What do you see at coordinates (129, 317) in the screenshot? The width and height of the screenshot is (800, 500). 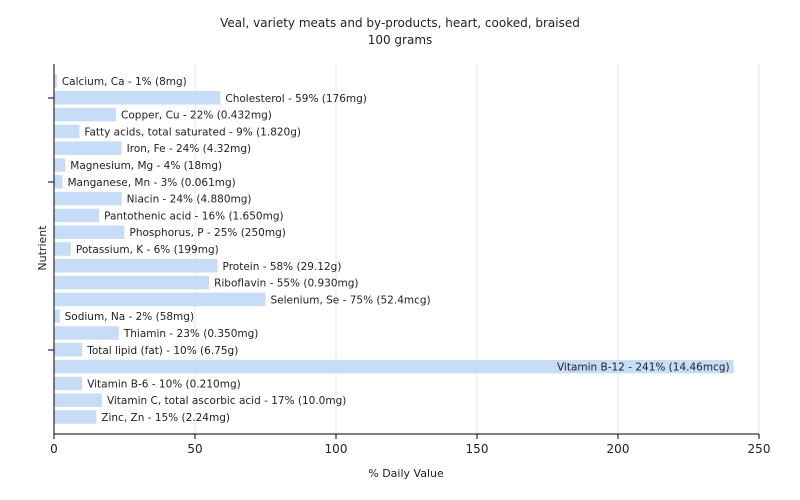 I see `bar-label: Sodium, Na - 2% (58mg)` at bounding box center [129, 317].